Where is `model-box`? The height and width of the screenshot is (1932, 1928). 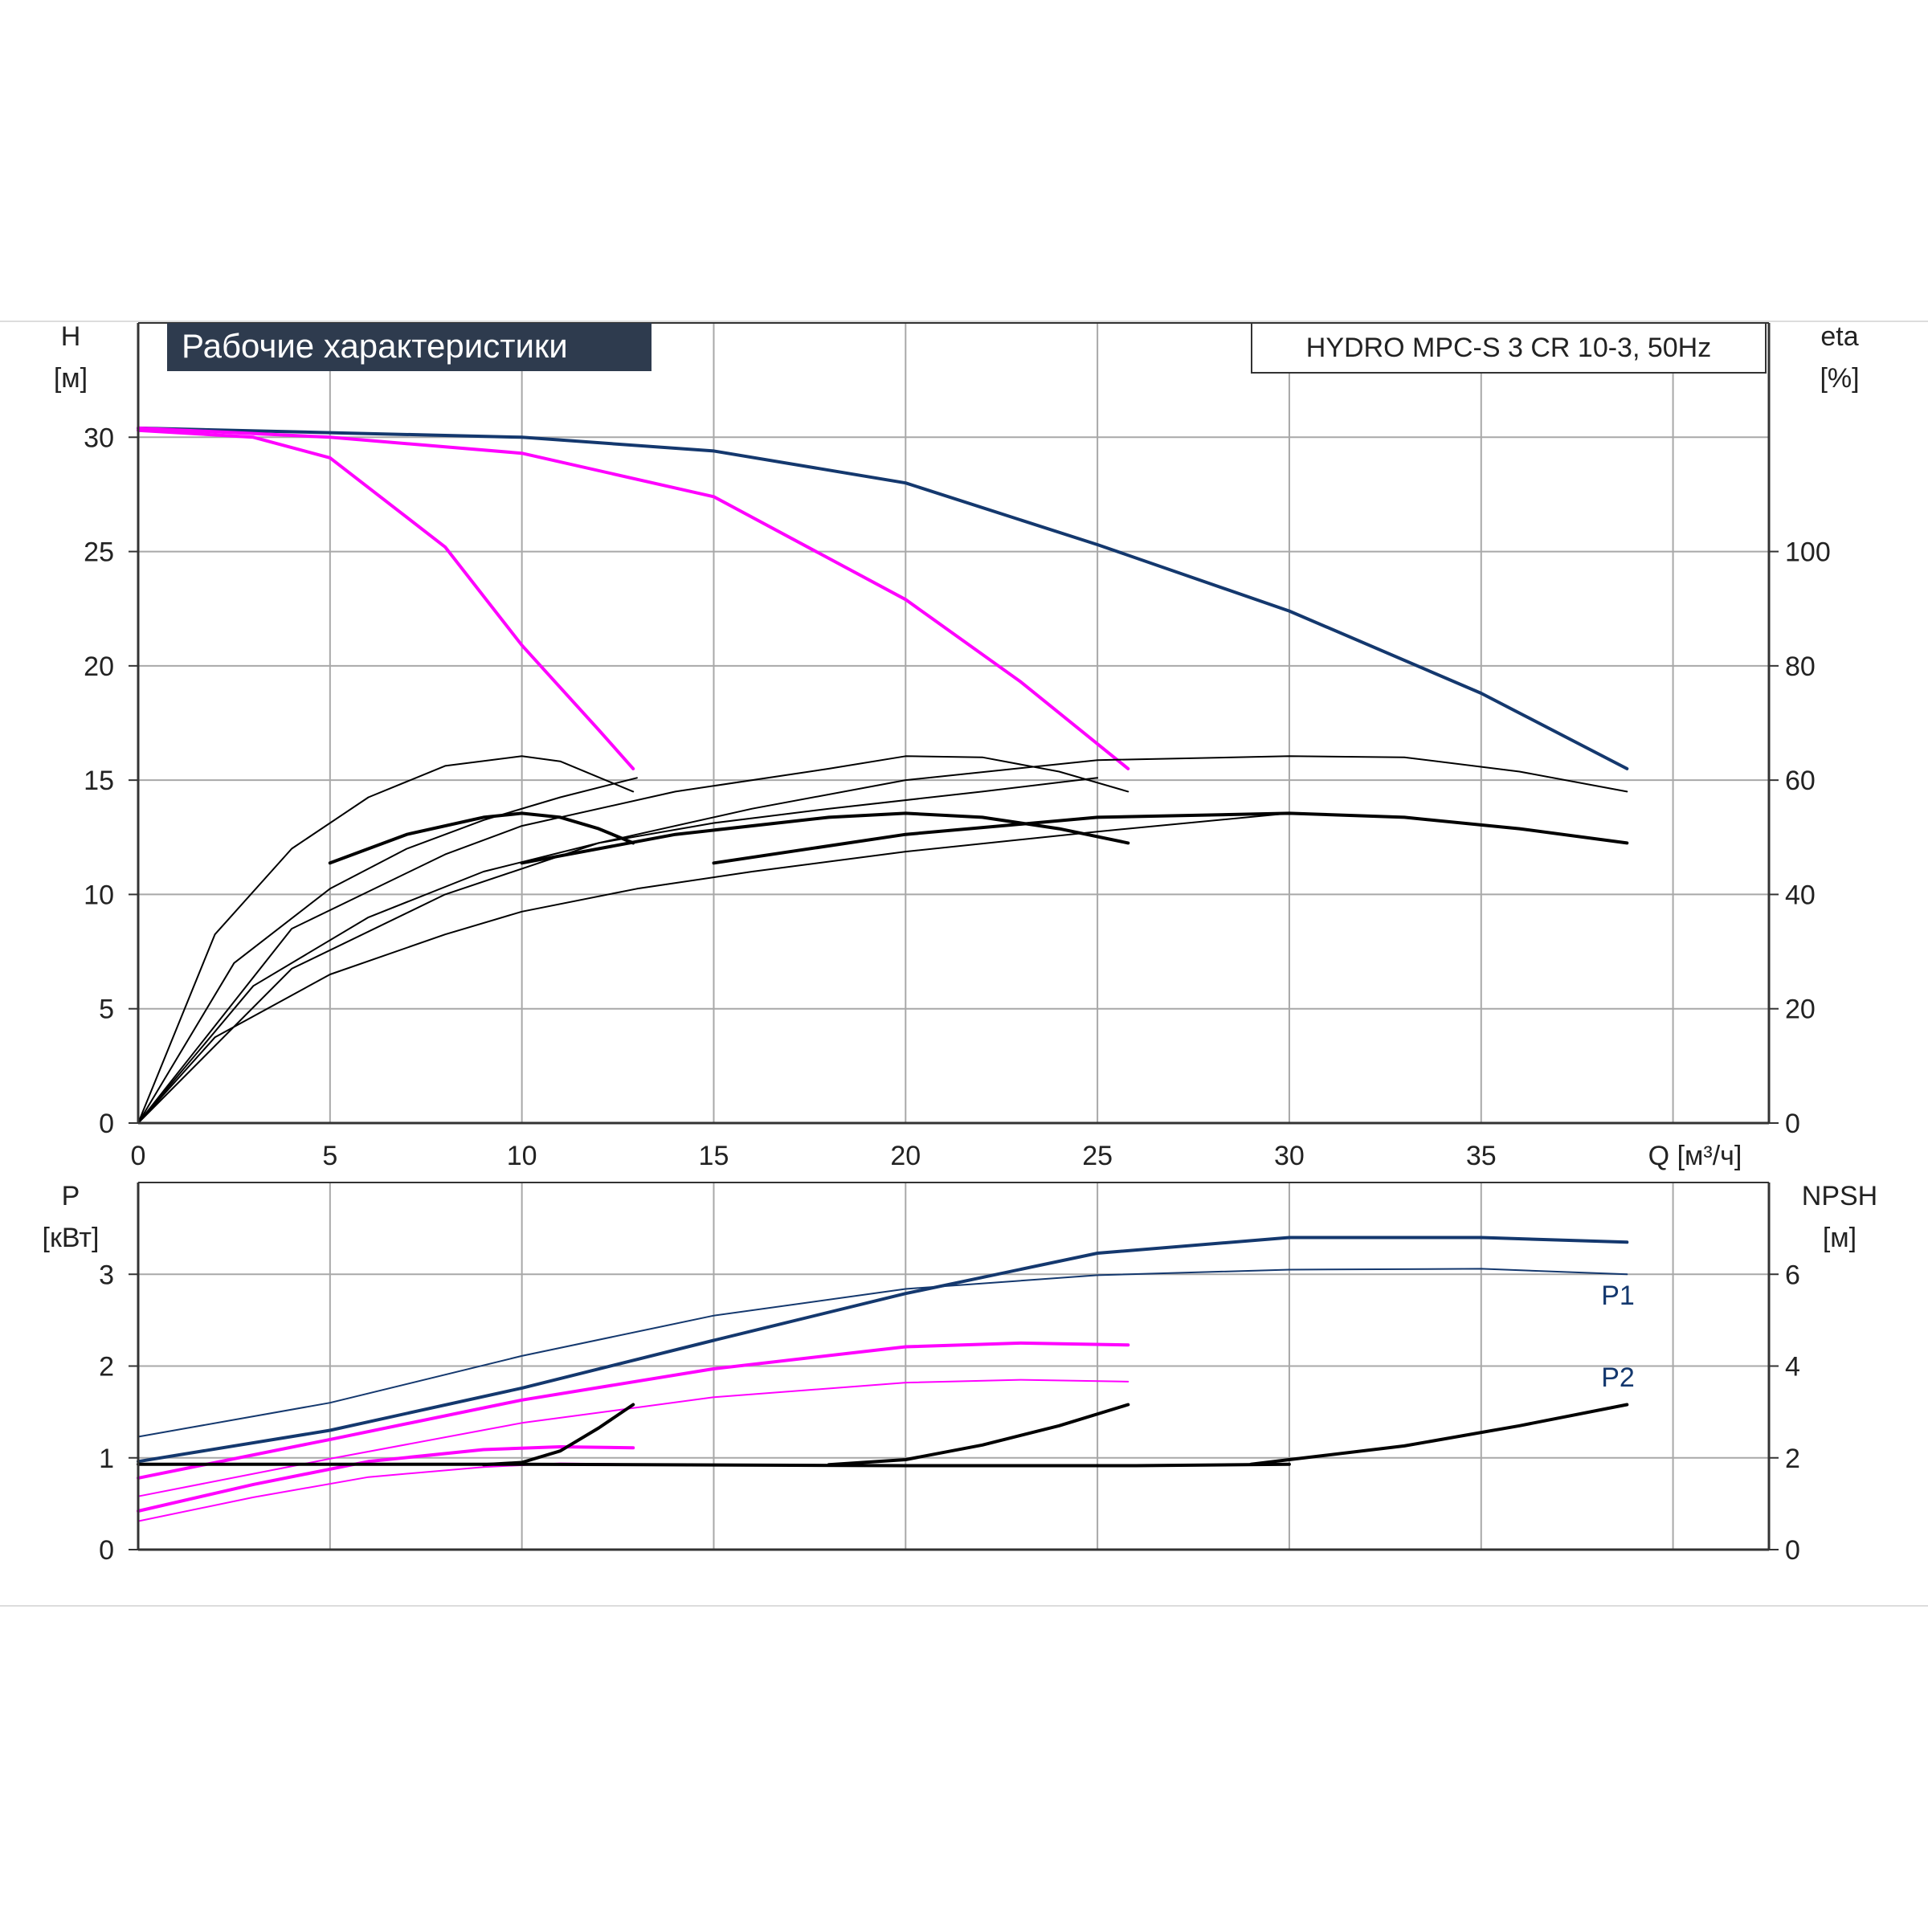
model-box is located at coordinates (1509, 348).